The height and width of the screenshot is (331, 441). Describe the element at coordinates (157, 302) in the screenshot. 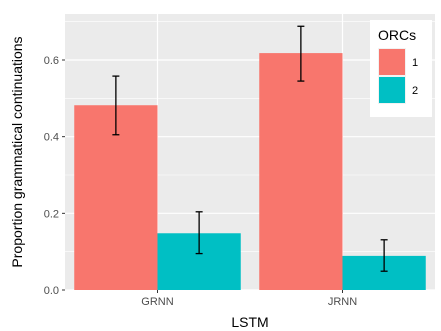

I see `x-tick-label: GRNN` at that location.